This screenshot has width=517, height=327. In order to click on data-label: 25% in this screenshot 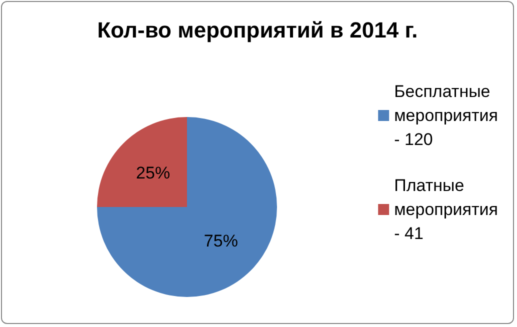, I will do `click(153, 173)`.